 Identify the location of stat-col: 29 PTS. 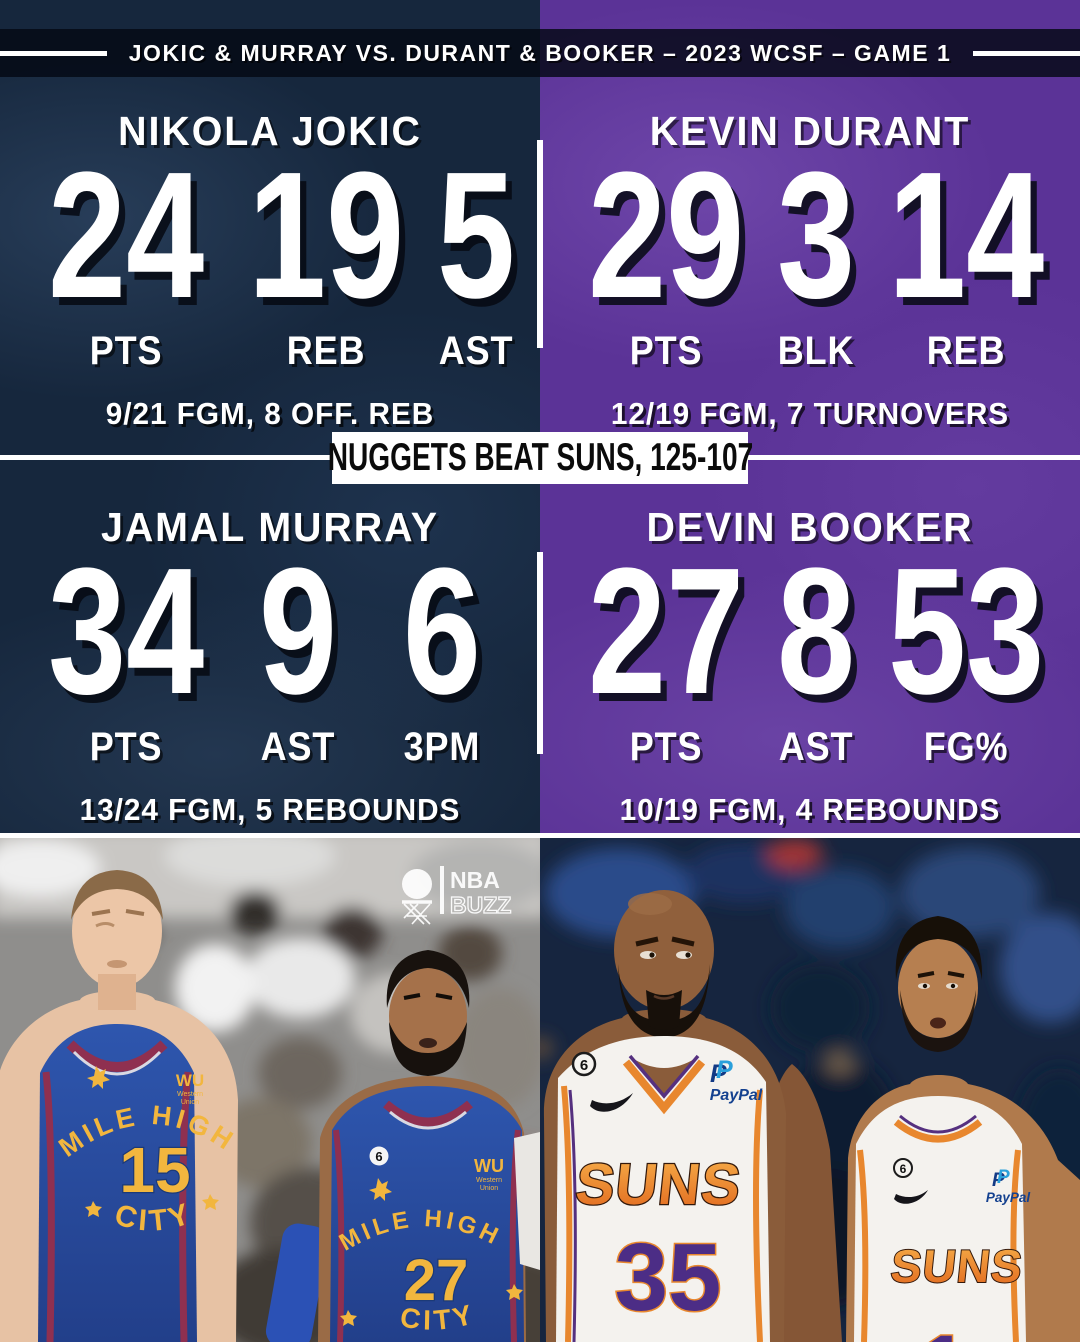
(666, 254).